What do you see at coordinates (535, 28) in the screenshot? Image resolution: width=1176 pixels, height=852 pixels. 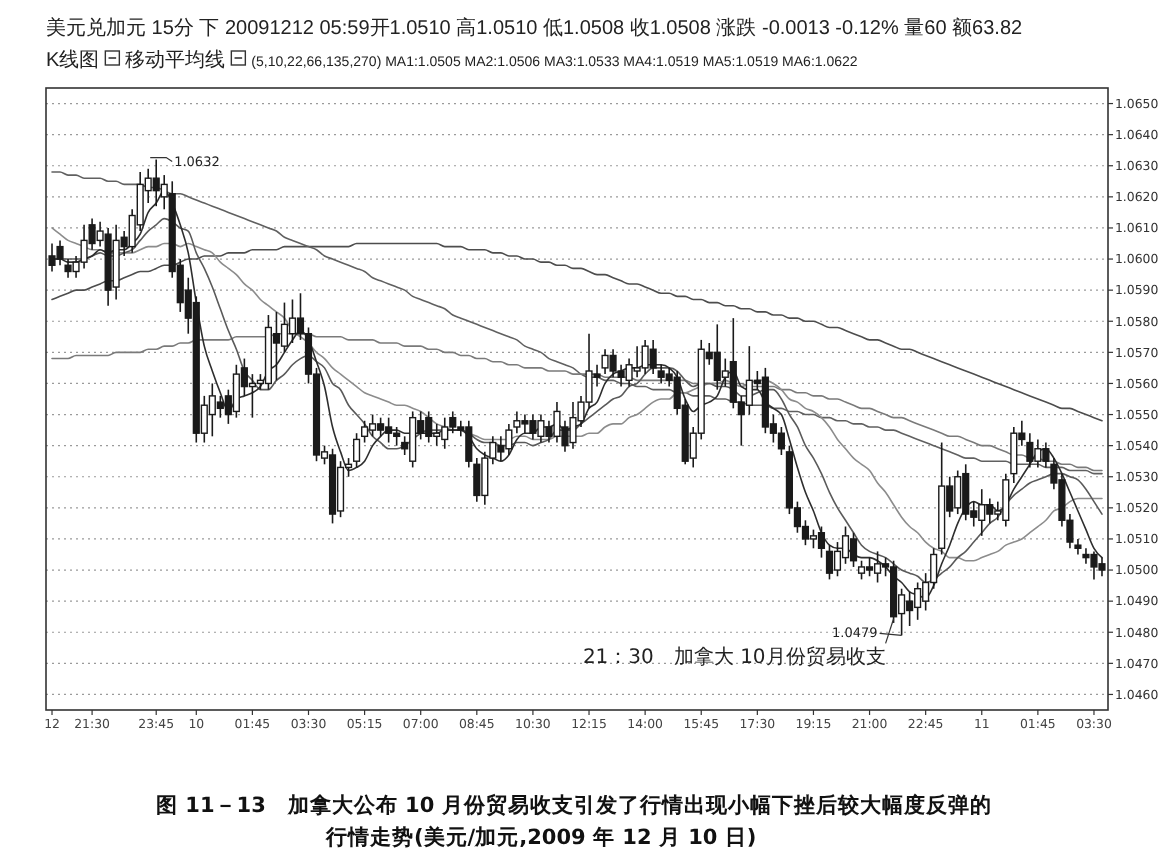 I see `chart-subtitle: 美元兑加元 15分 下 20091212 05:59开1.0510 高1.0510 低1.0508 收1.0508 涨跌 -0.0013 -0.12% 量60 额63.82` at bounding box center [535, 28].